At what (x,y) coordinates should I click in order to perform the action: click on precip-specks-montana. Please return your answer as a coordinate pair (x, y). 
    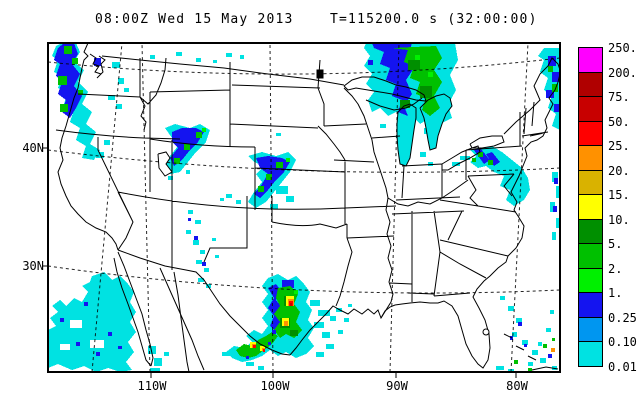
    Looking at the image, I should click on (197, 57).